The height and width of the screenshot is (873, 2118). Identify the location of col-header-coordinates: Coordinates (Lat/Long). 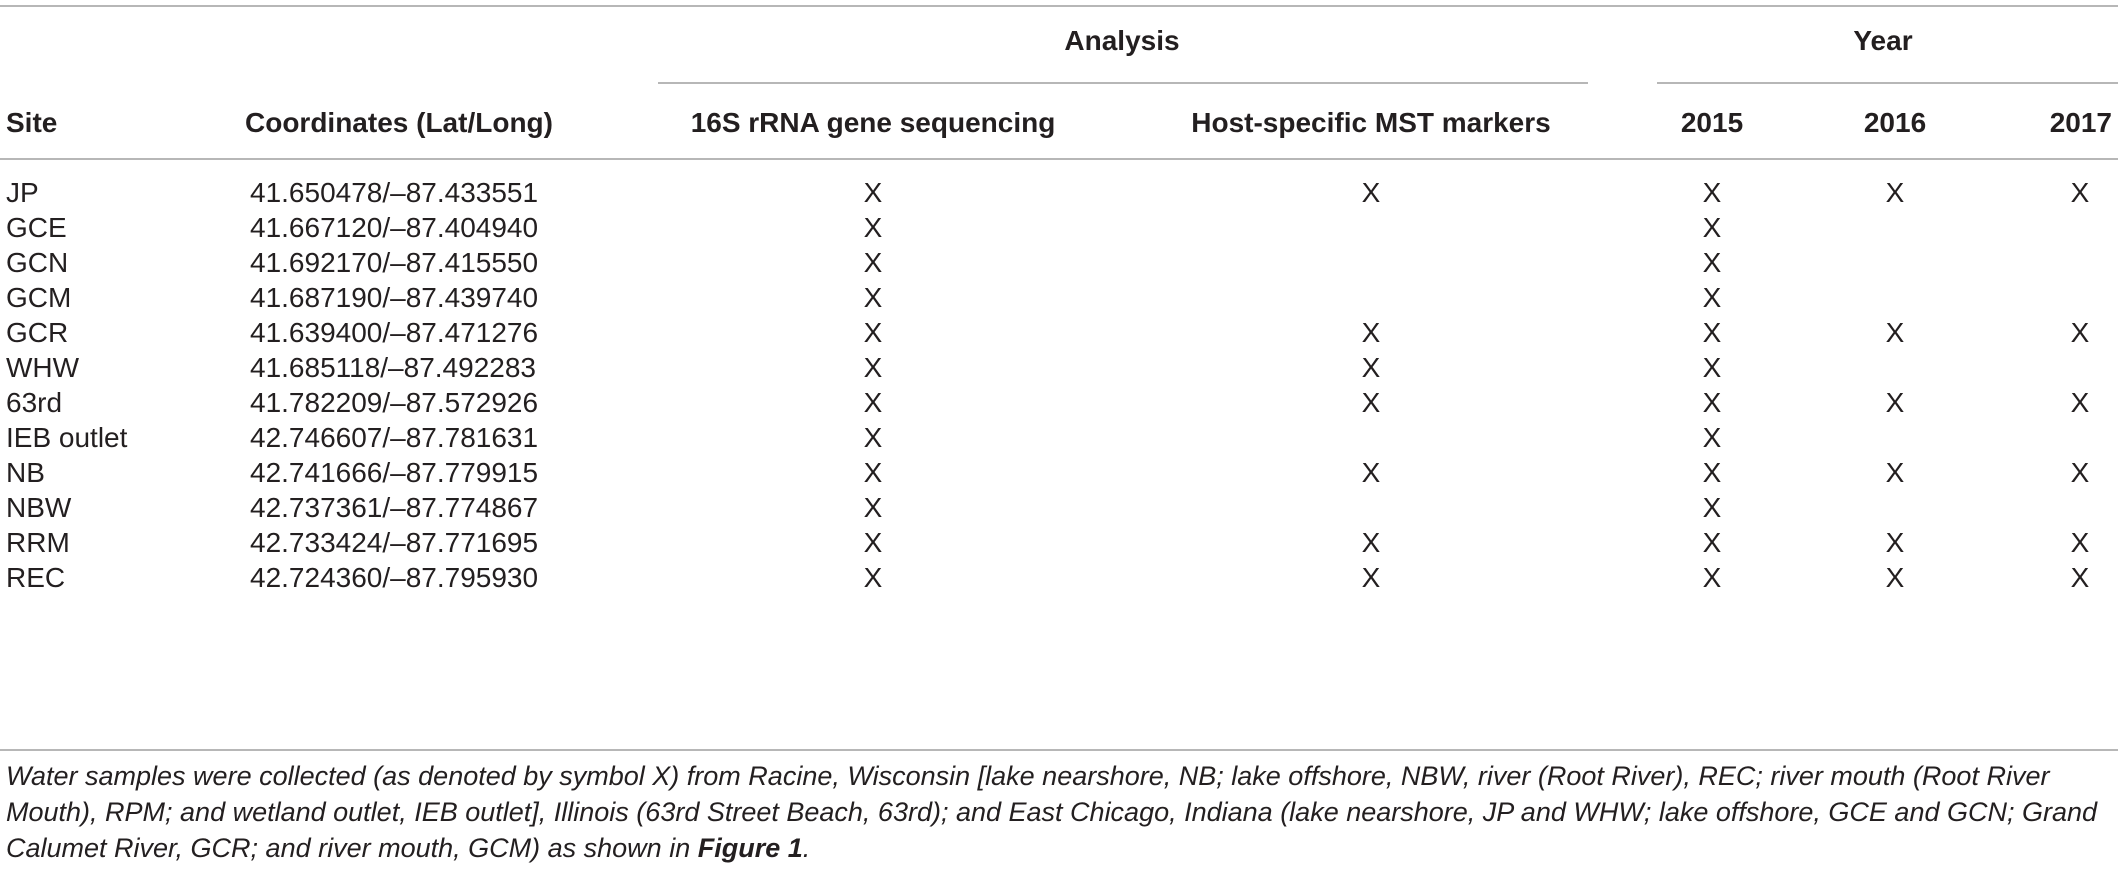
(399, 122).